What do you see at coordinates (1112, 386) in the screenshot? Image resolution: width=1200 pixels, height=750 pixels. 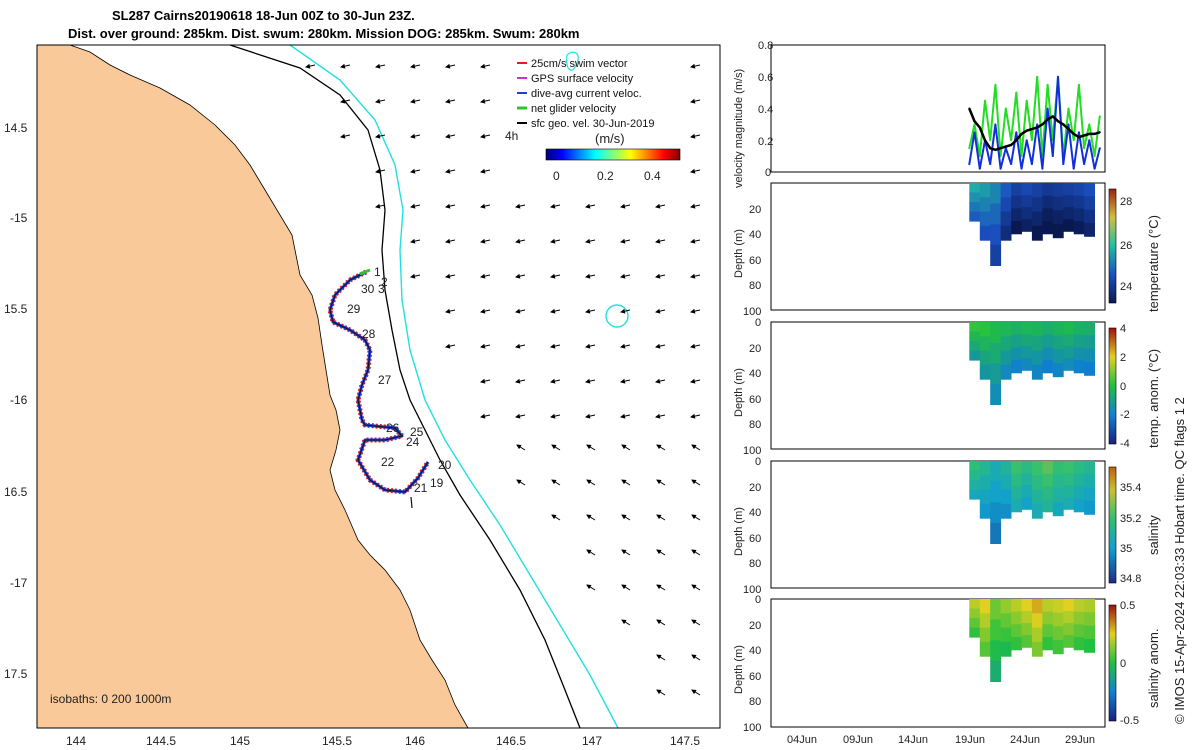 I see `temp-anomaly-colorbar` at bounding box center [1112, 386].